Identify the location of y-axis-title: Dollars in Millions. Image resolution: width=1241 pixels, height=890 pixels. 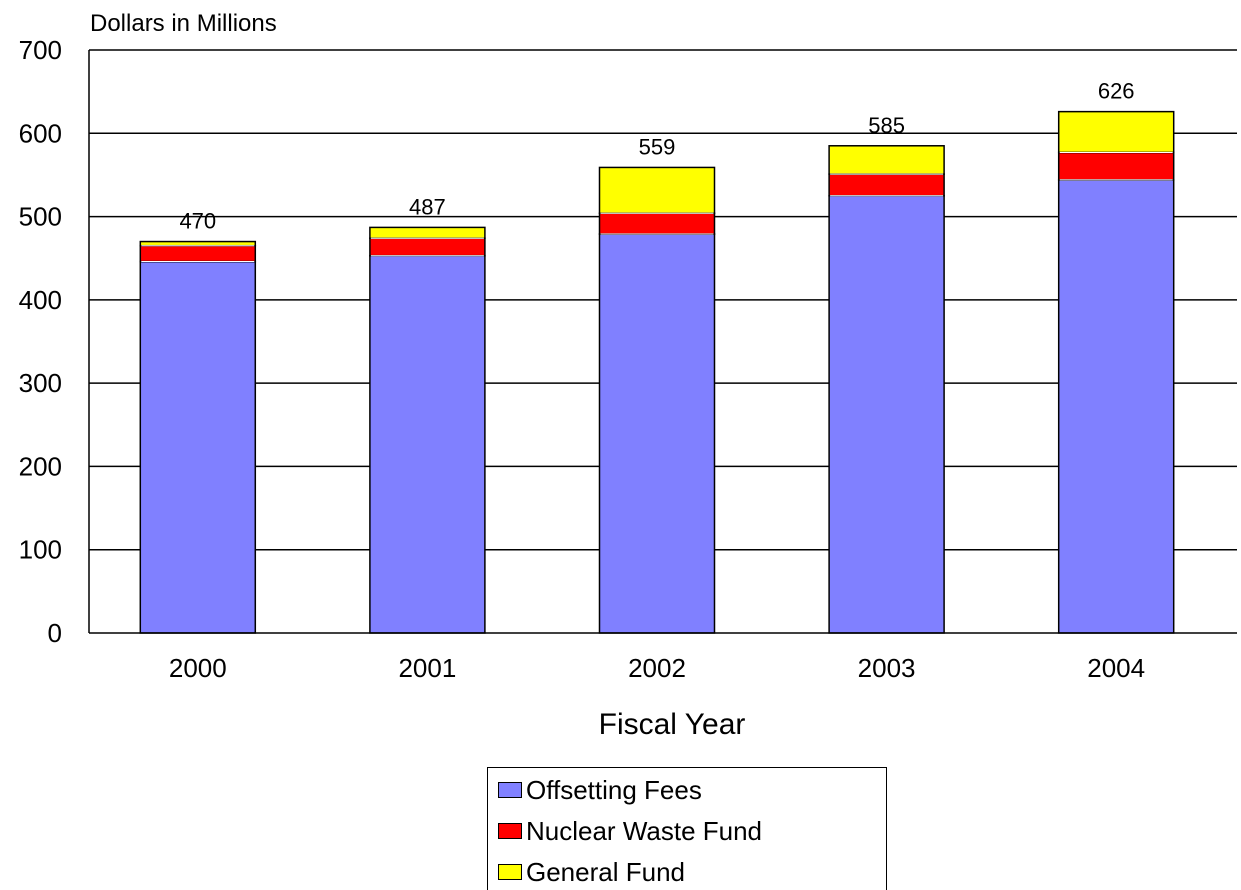
(183, 23).